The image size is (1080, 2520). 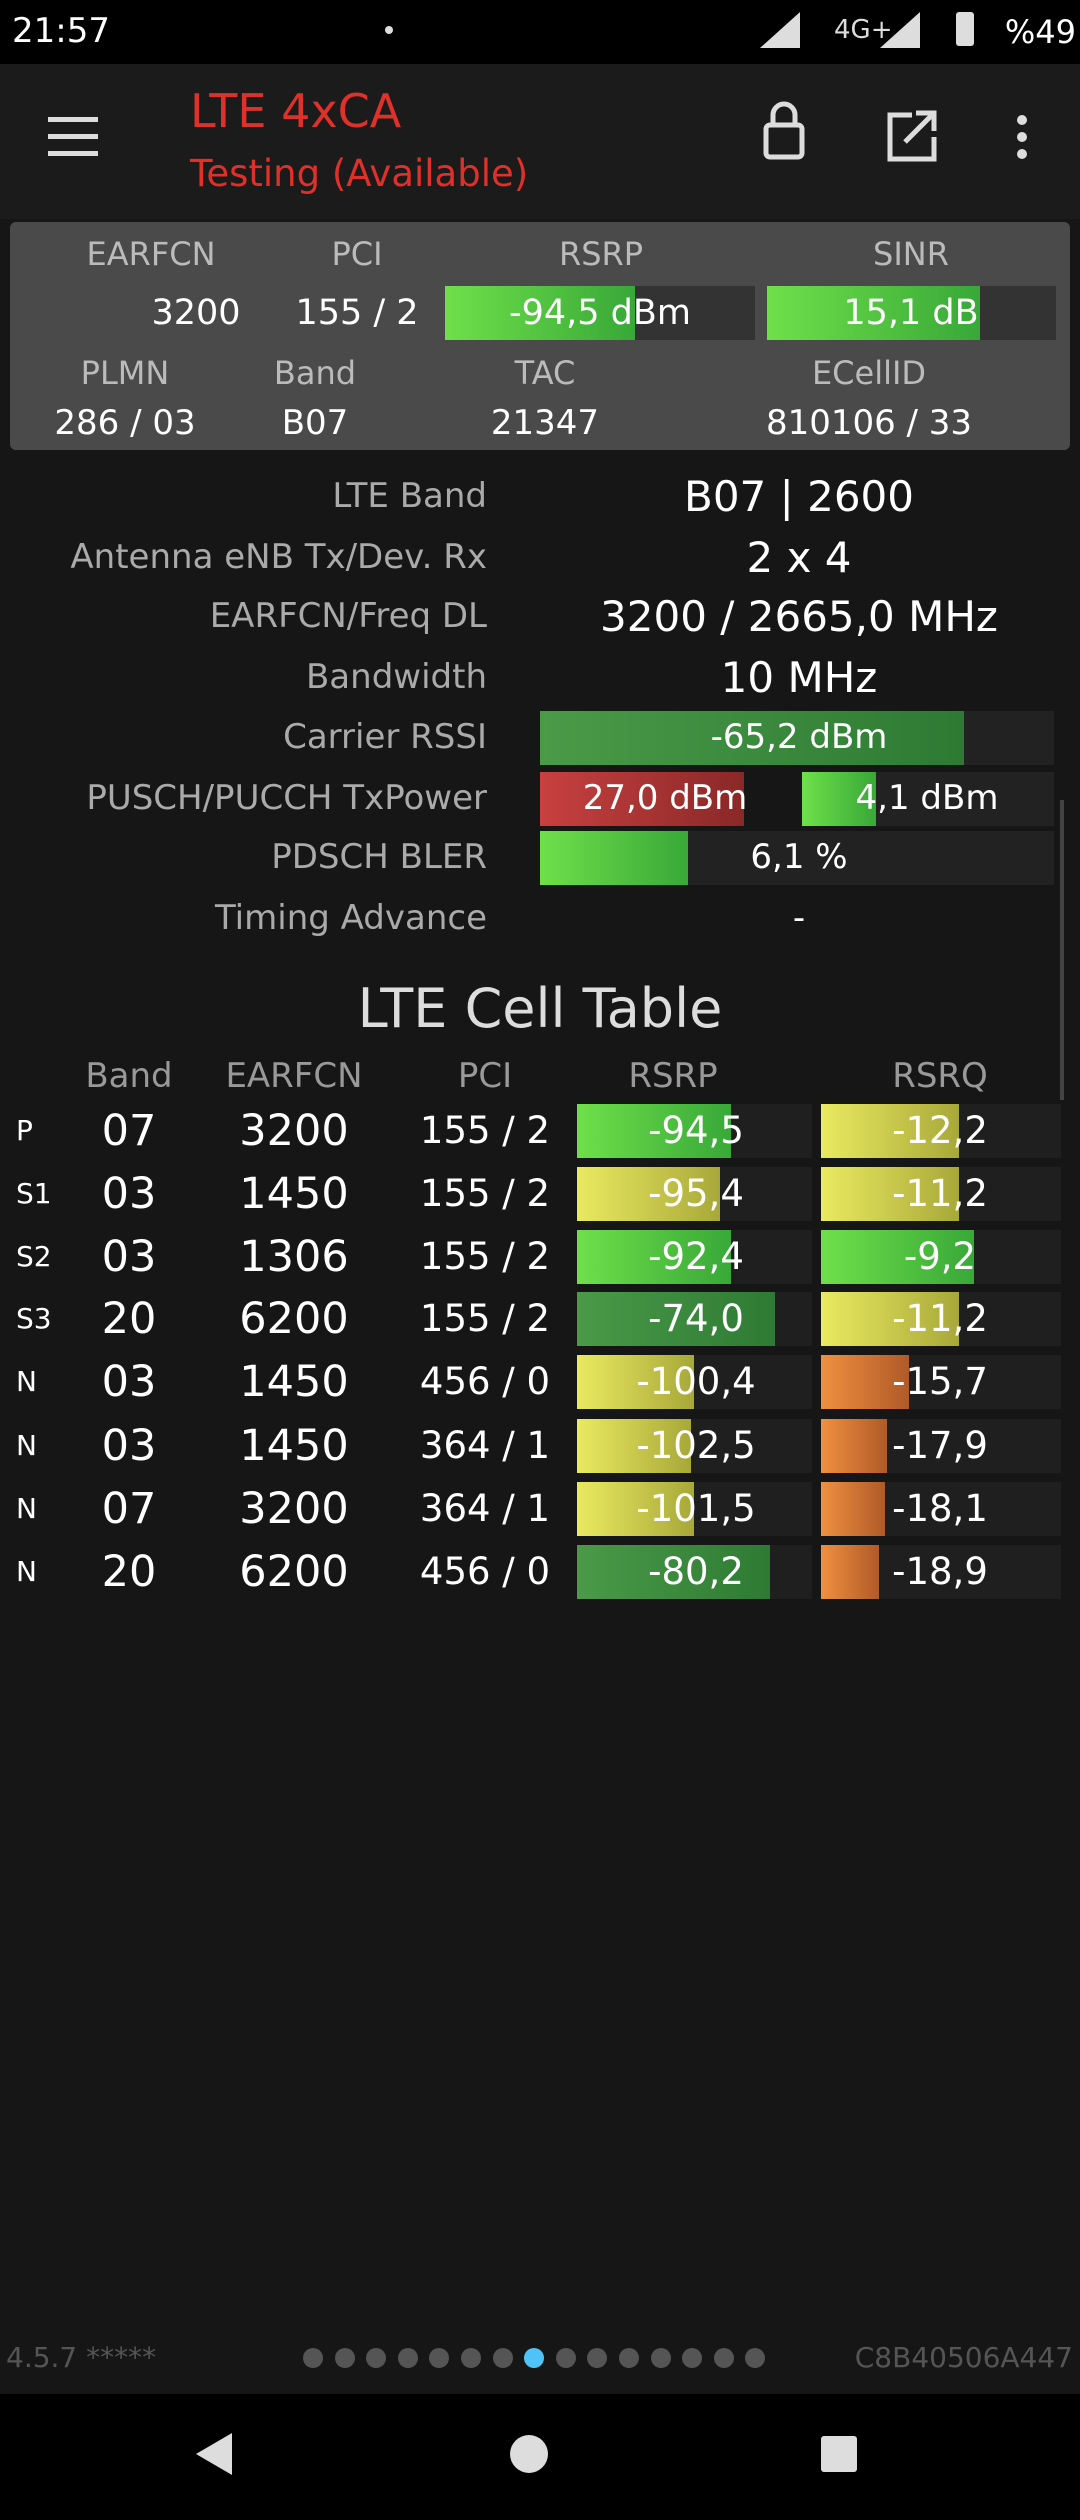 What do you see at coordinates (940, 1382) in the screenshot?
I see `cell-rsrq: -15,7` at bounding box center [940, 1382].